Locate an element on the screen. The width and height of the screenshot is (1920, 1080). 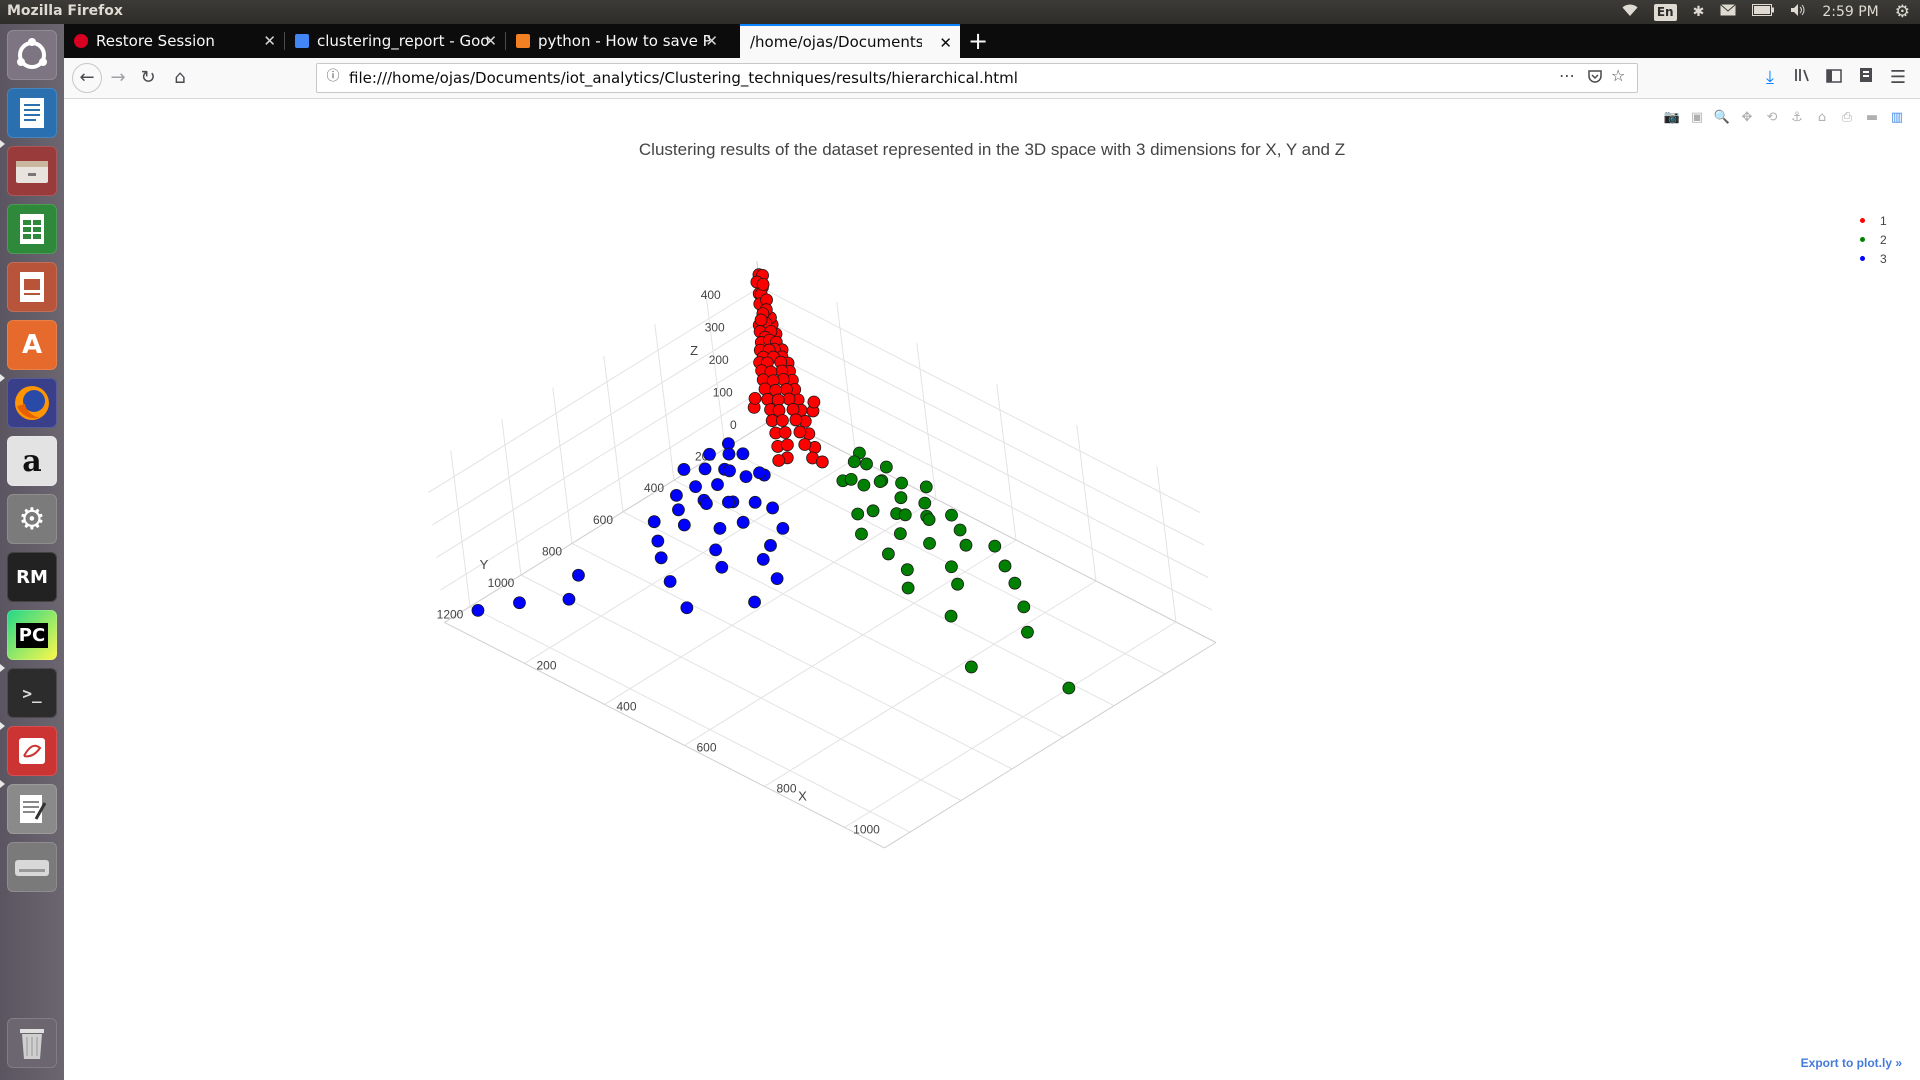
system-menu-gear-icon: ⚙ is located at coordinates (1902, 12).